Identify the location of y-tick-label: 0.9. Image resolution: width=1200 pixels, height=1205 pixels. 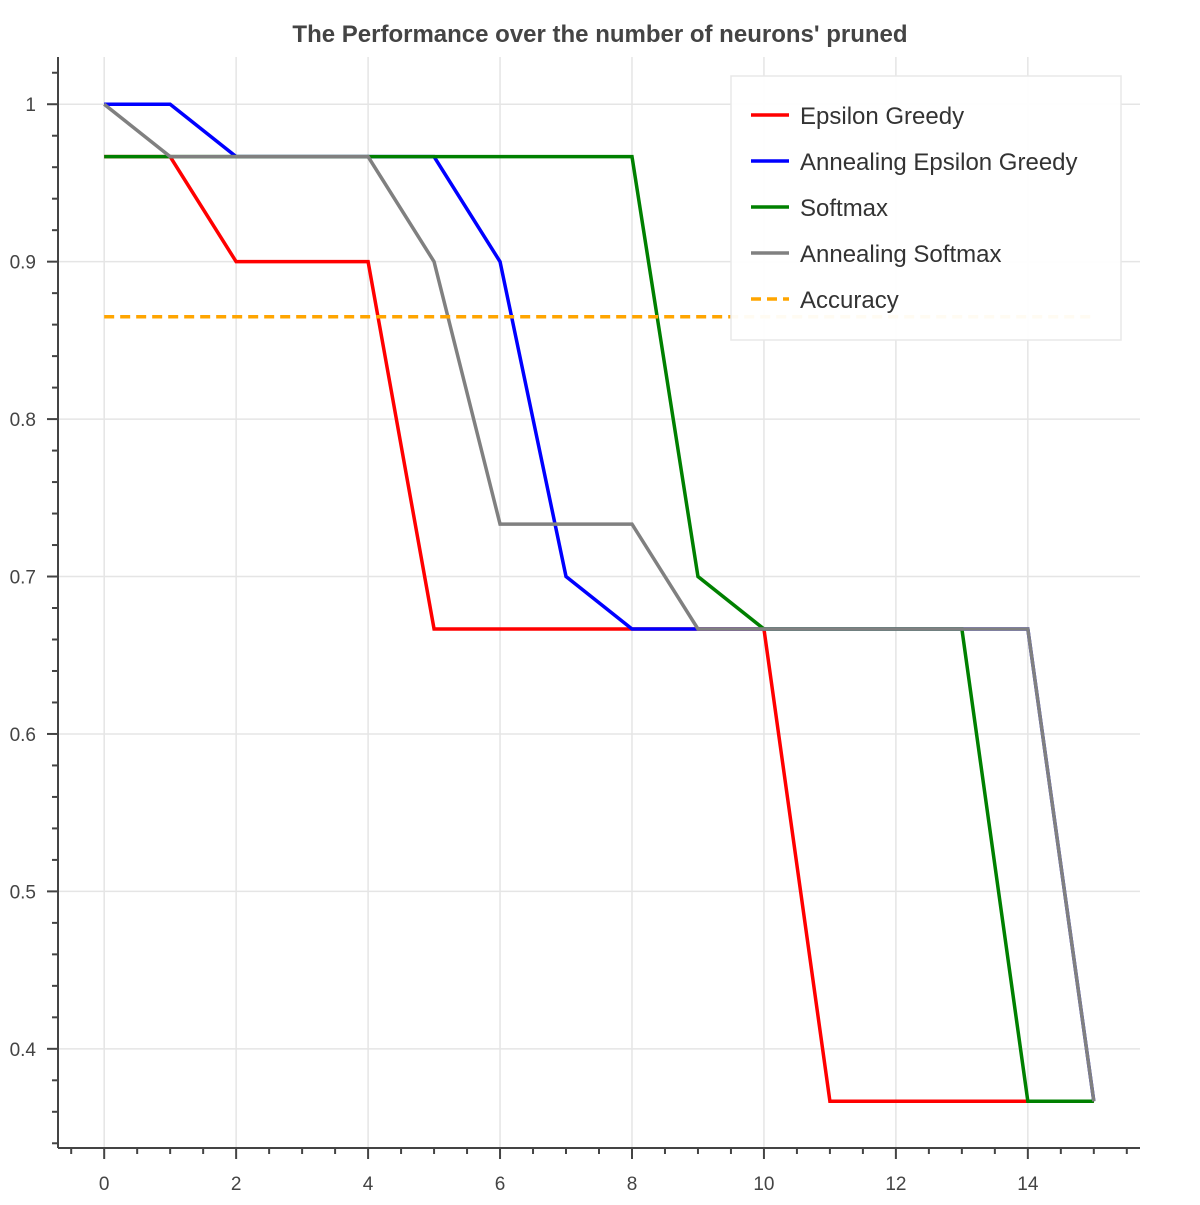
(23, 263).